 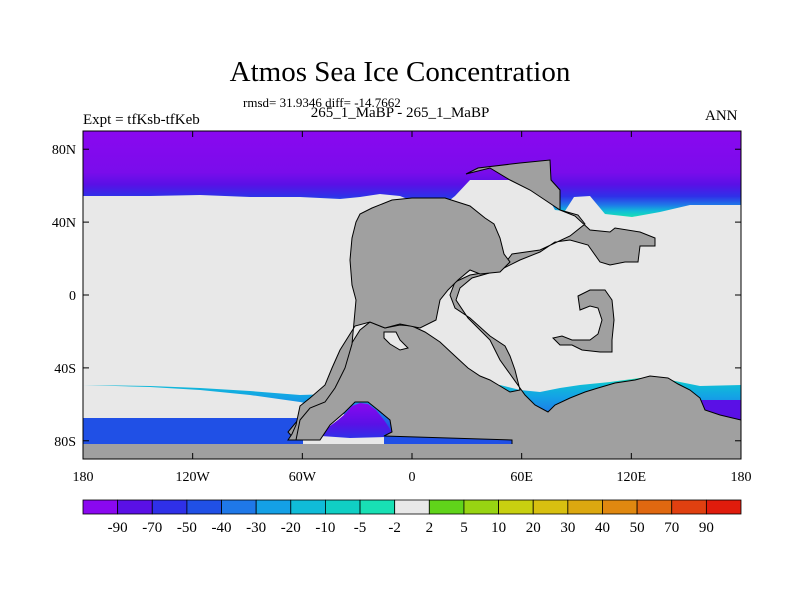 I want to click on colorbar-label: -40, so click(x=222, y=528).